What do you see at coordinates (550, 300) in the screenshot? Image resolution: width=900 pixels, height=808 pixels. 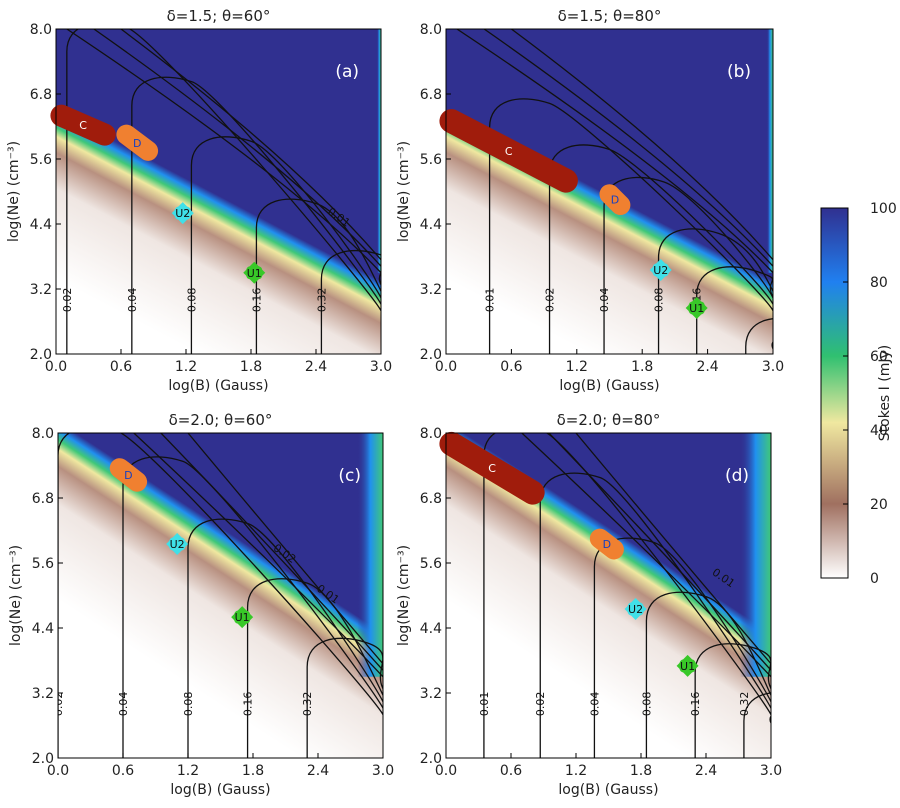 I see `contour-label: 0.02` at bounding box center [550, 300].